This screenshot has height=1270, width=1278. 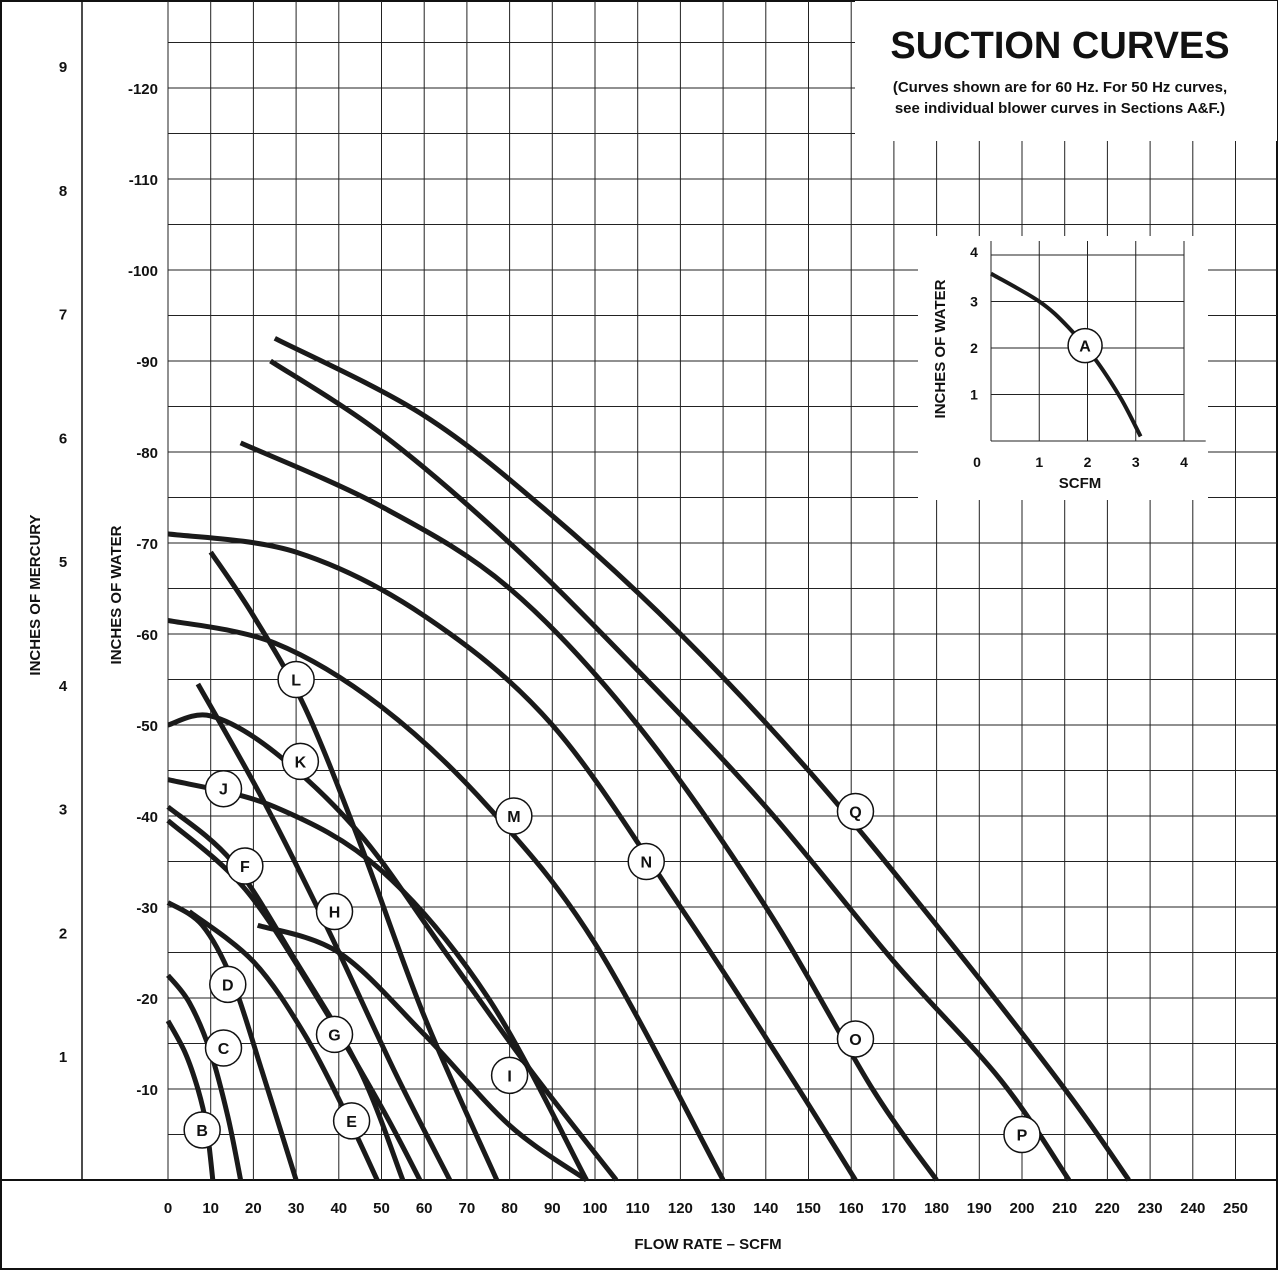 What do you see at coordinates (35, 594) in the screenshot?
I see `y-axis-title-mercury: INCHES OF MERCURY` at bounding box center [35, 594].